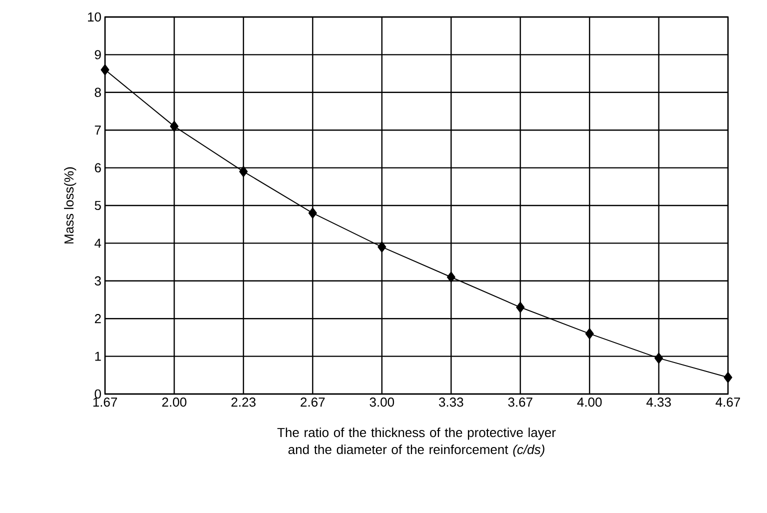 Image resolution: width=767 pixels, height=513 pixels. I want to click on x-tick-label: 3.00, so click(382, 402).